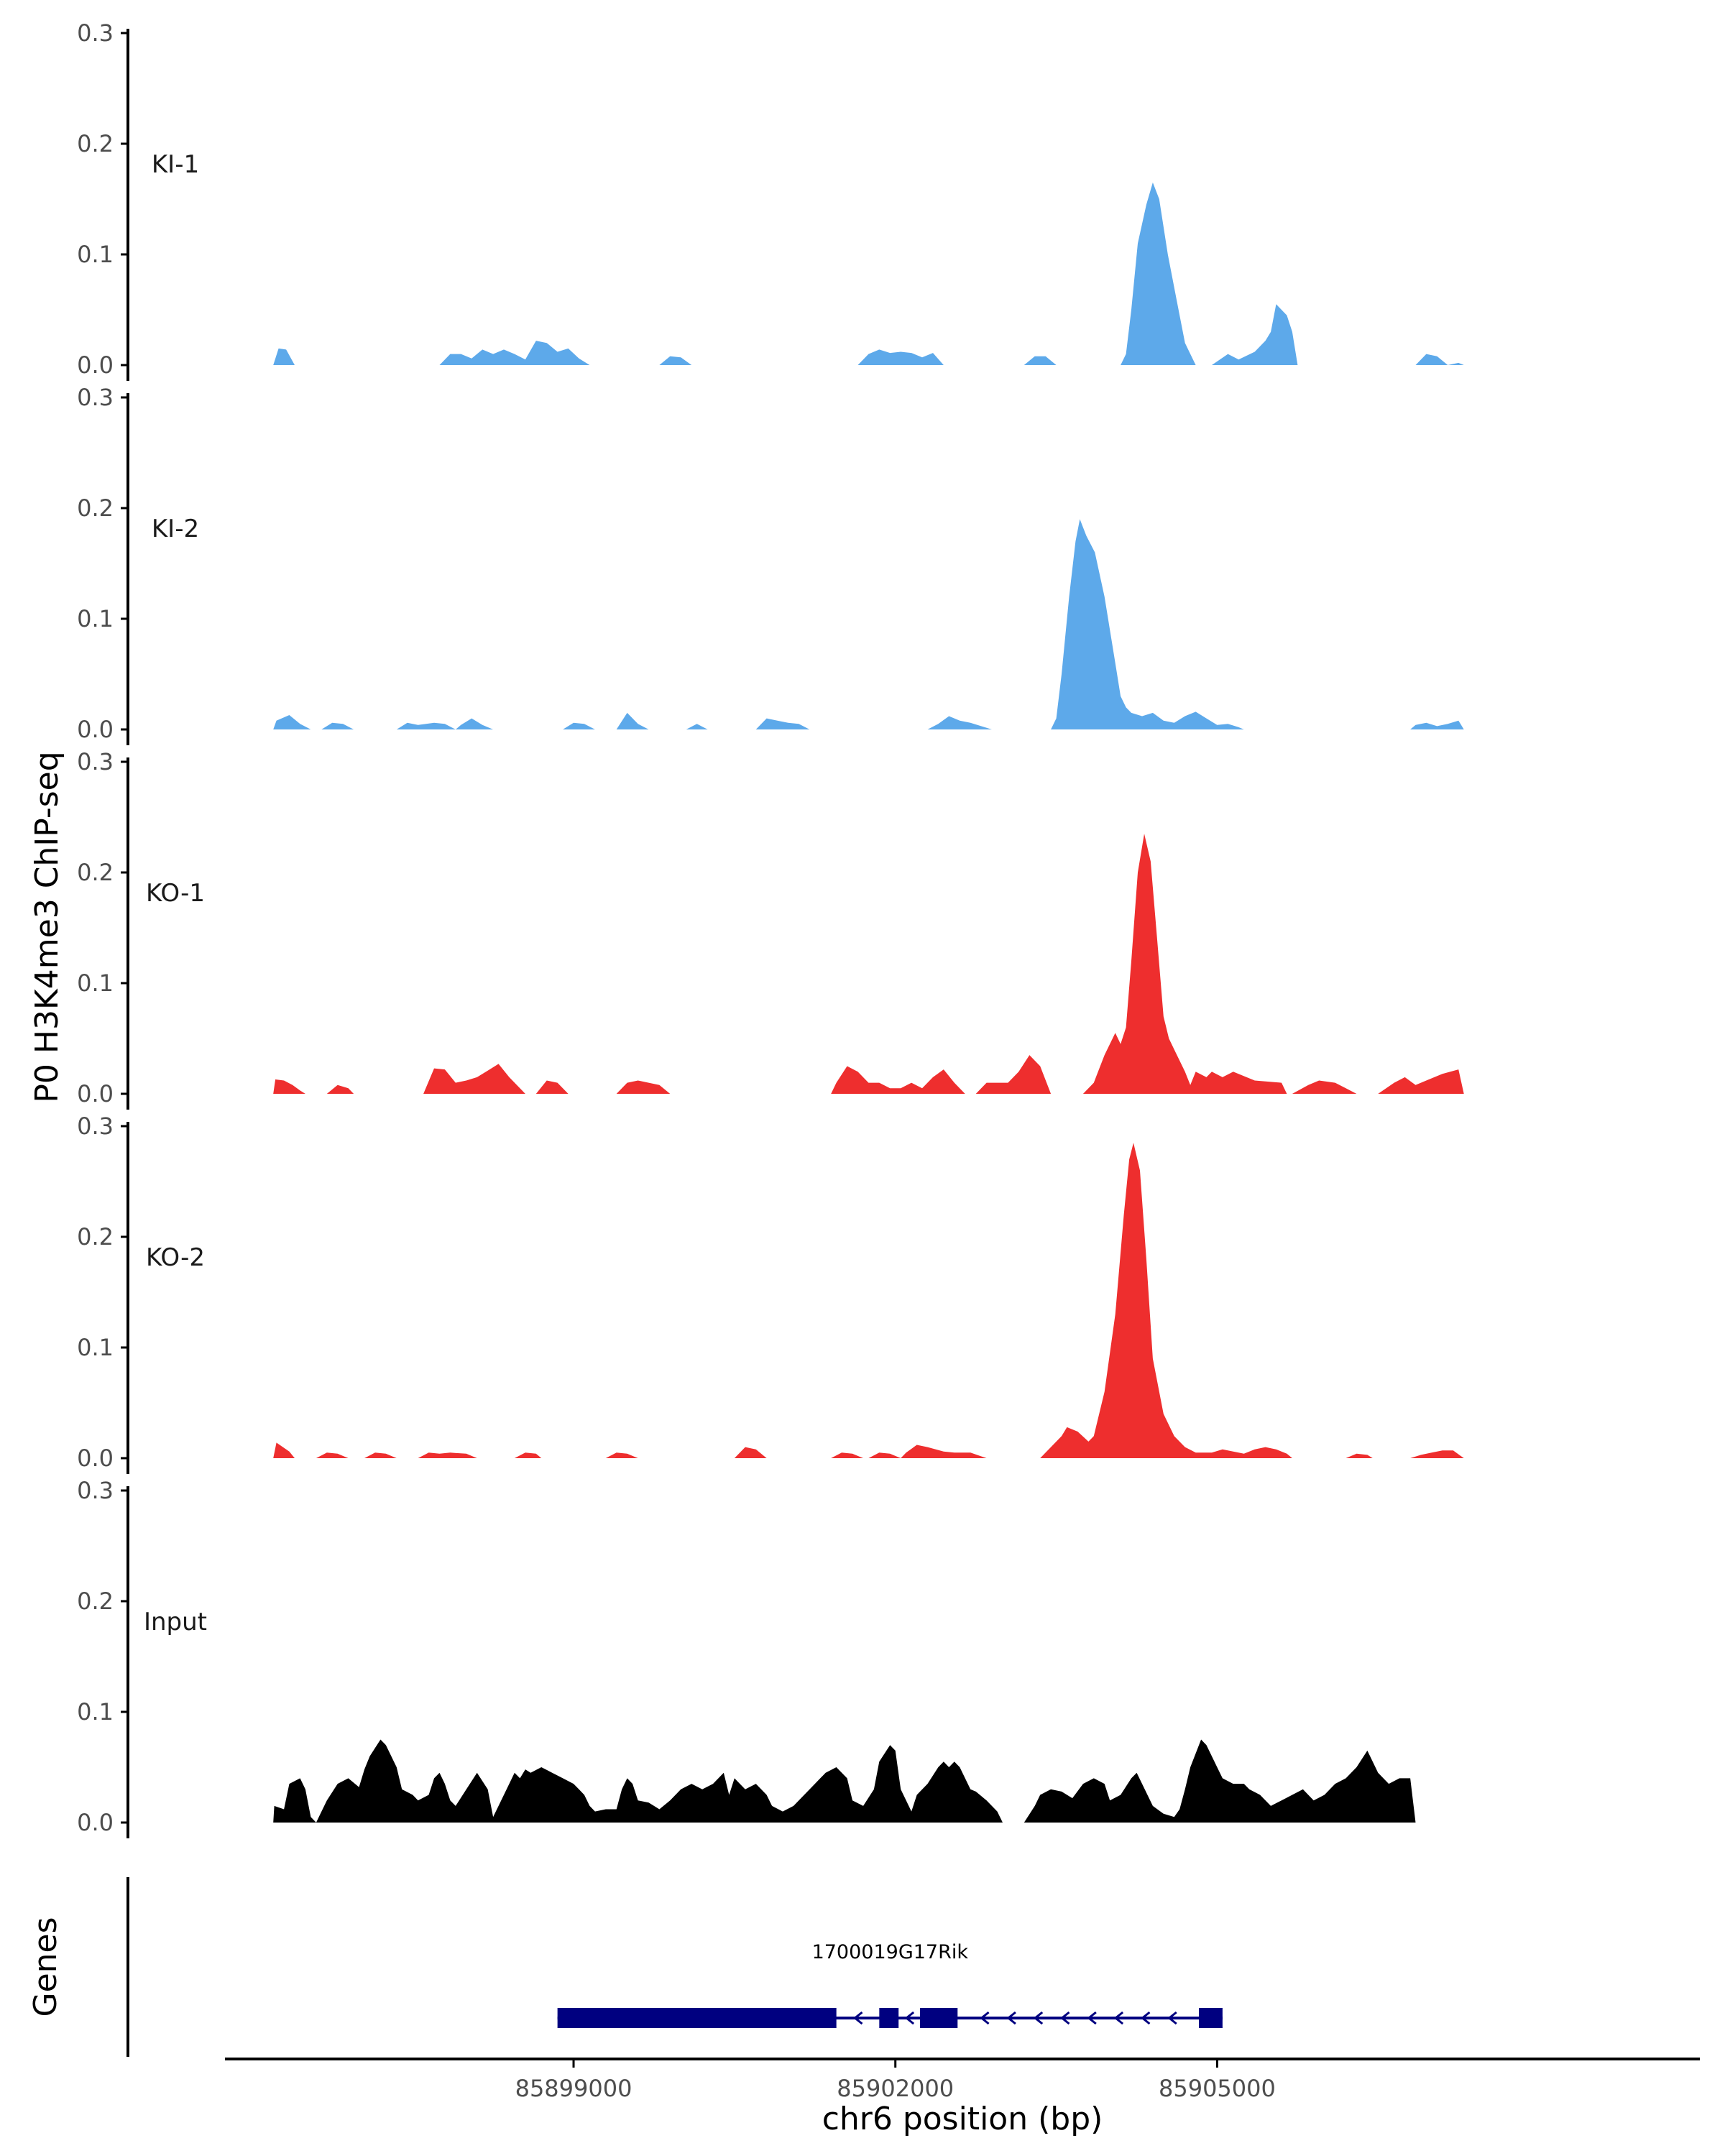 The width and height of the screenshot is (1725, 2156). I want to click on track-label: KO-2, so click(175, 1257).